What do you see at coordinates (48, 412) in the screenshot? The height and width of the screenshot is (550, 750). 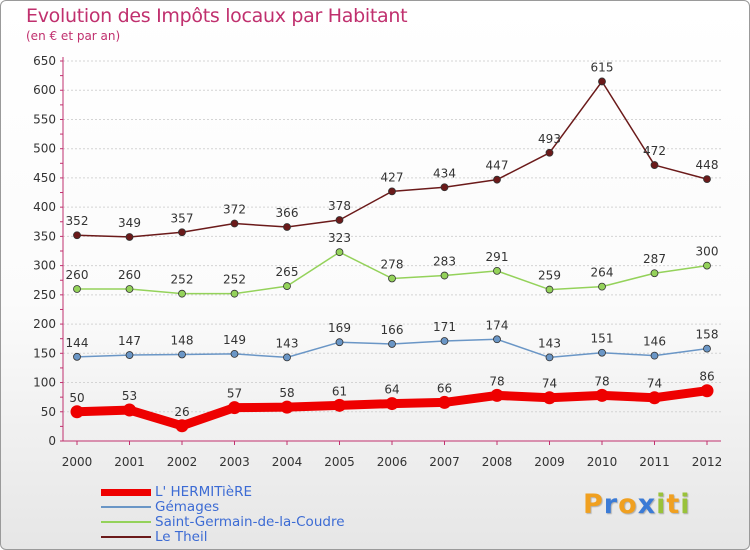 I see `y-tick-label: 50` at bounding box center [48, 412].